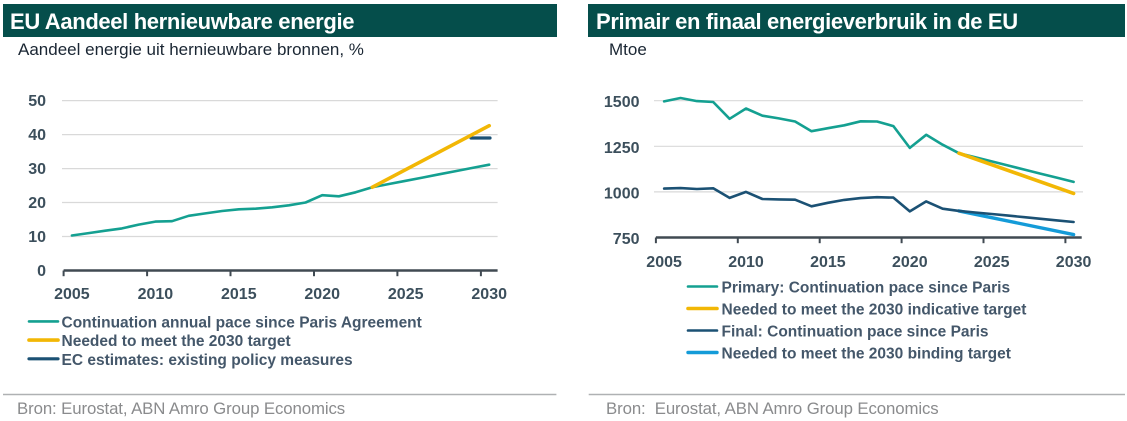  What do you see at coordinates (37, 169) in the screenshot?
I see `svg-text: 30` at bounding box center [37, 169].